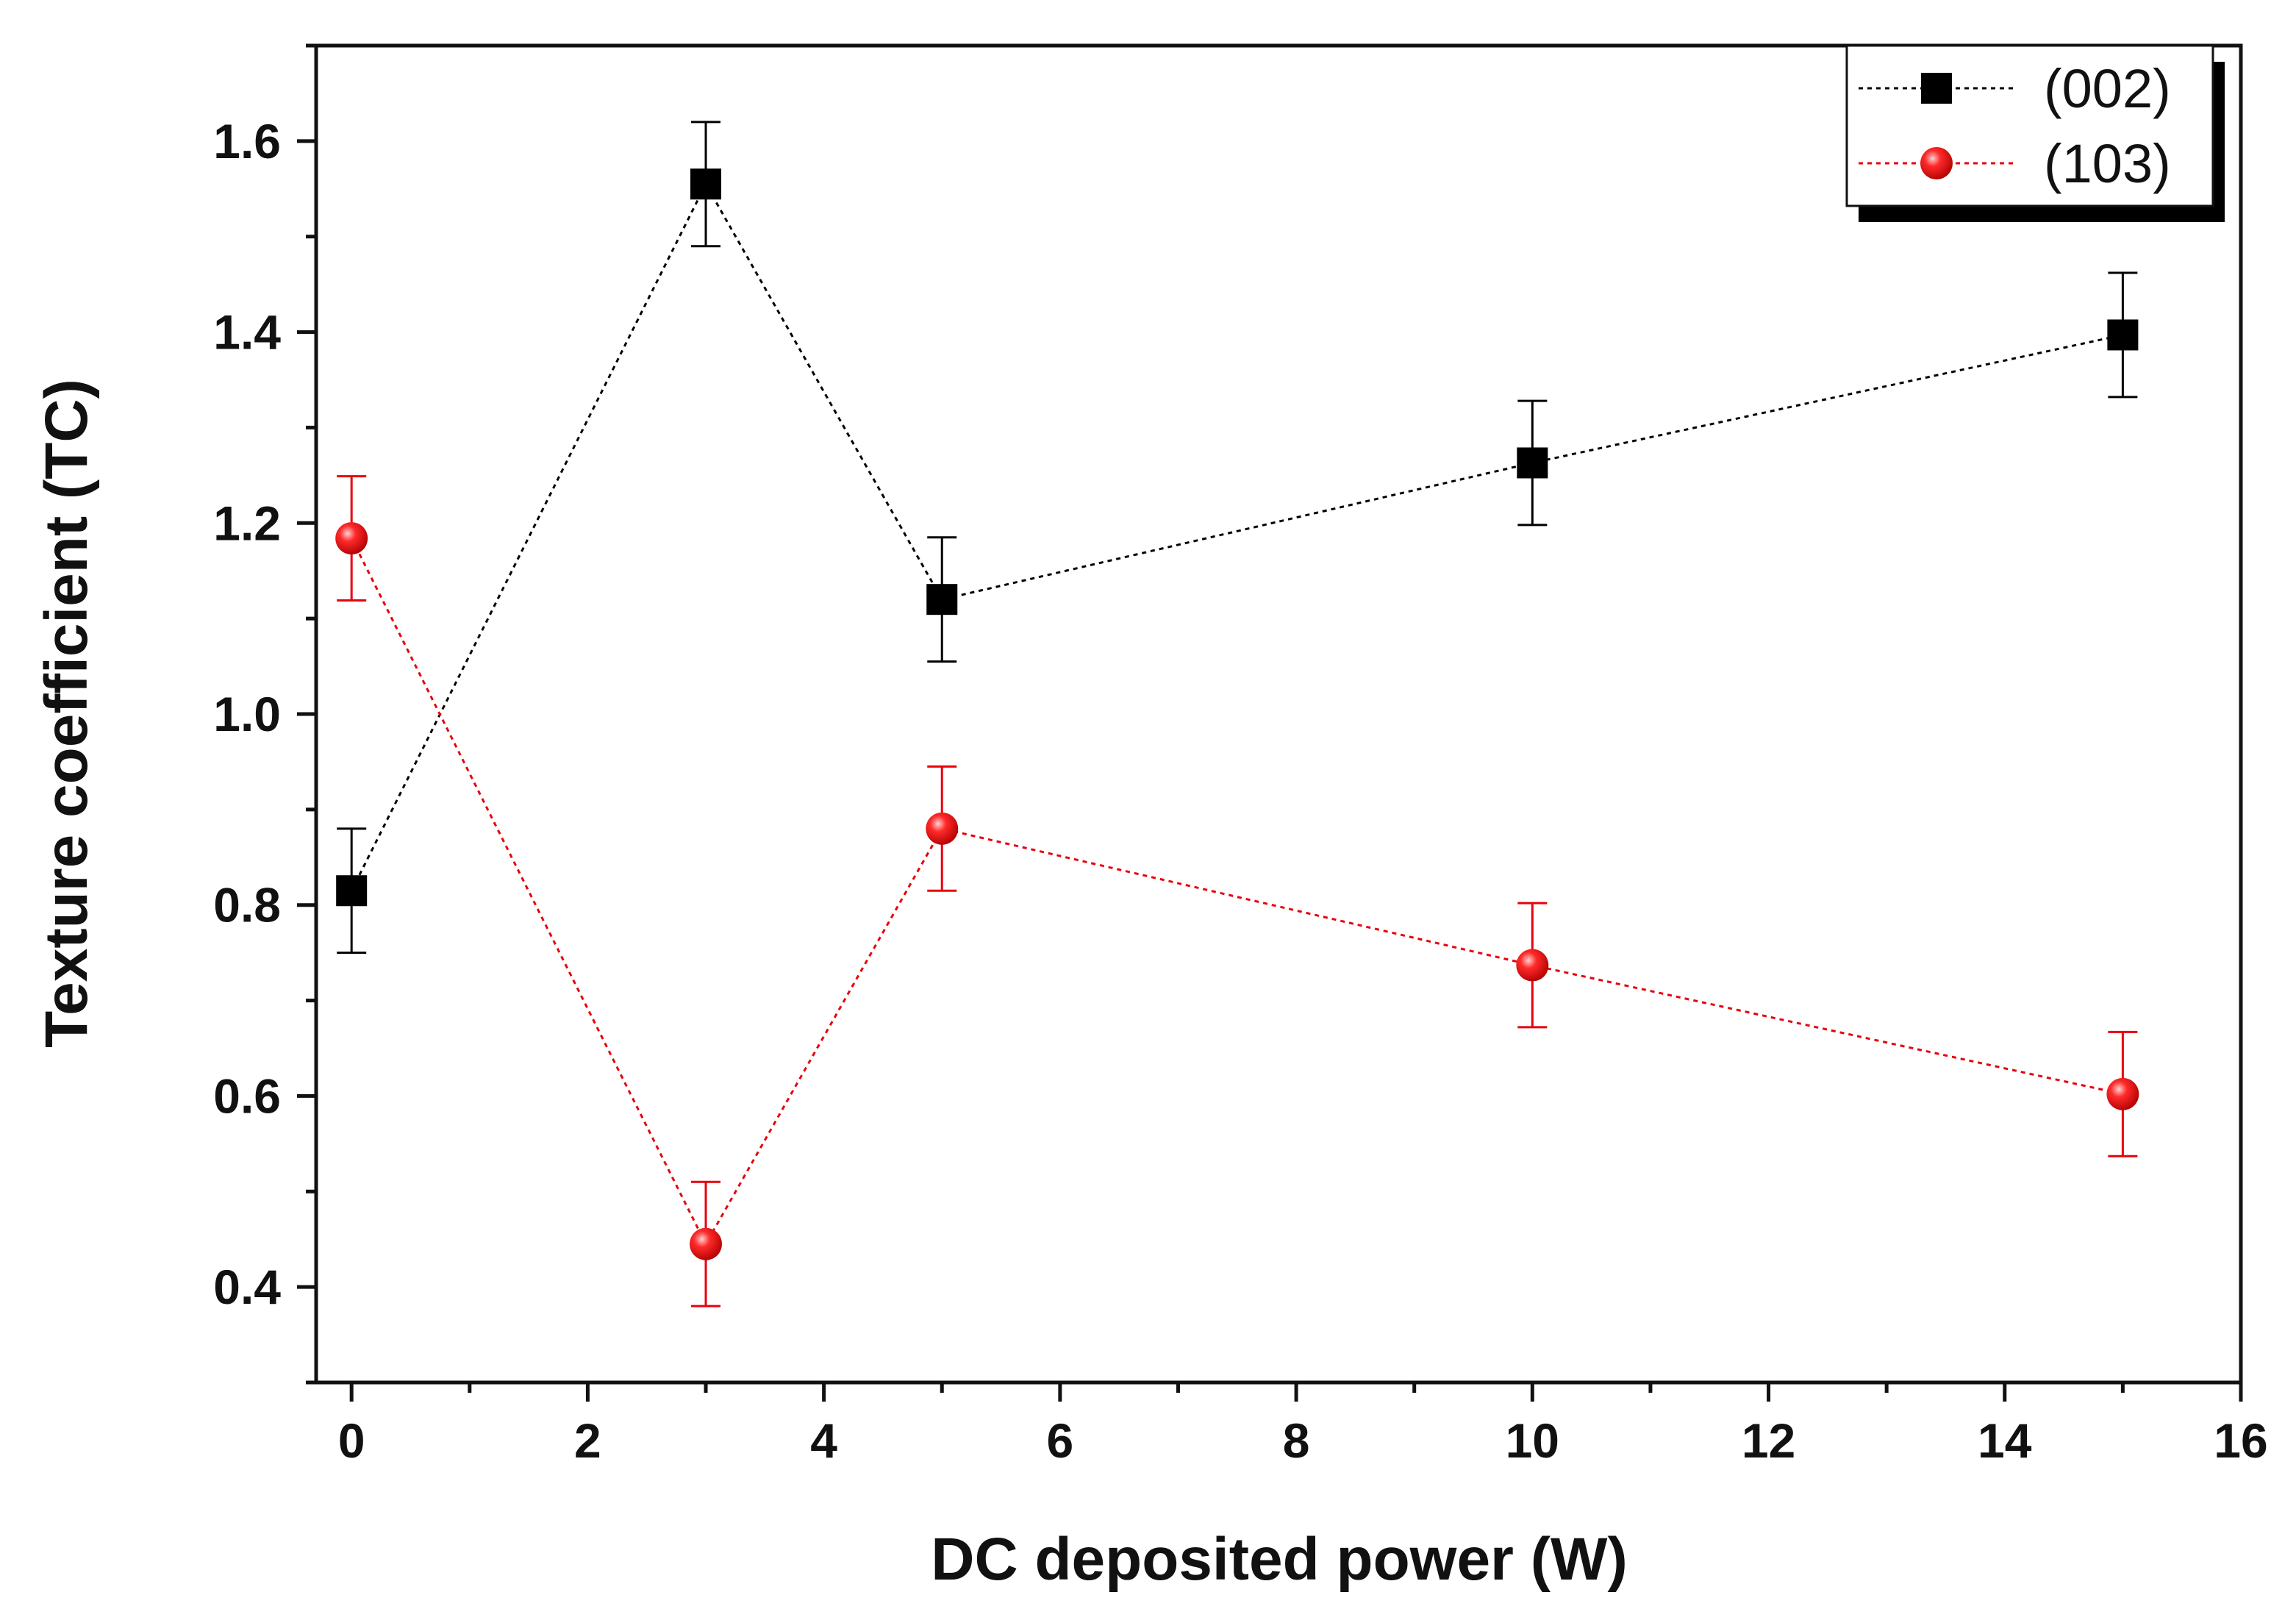 The width and height of the screenshot is (2296, 1620). I want to click on legend-box, so click(2029, 125).